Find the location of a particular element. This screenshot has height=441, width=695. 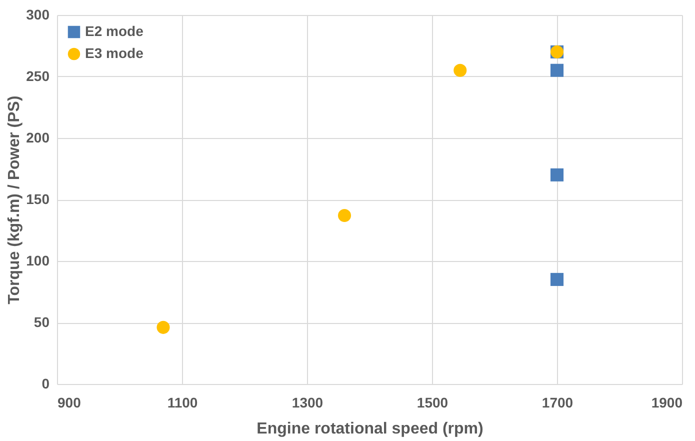

y-tick-label: 100 is located at coordinates (38, 260).